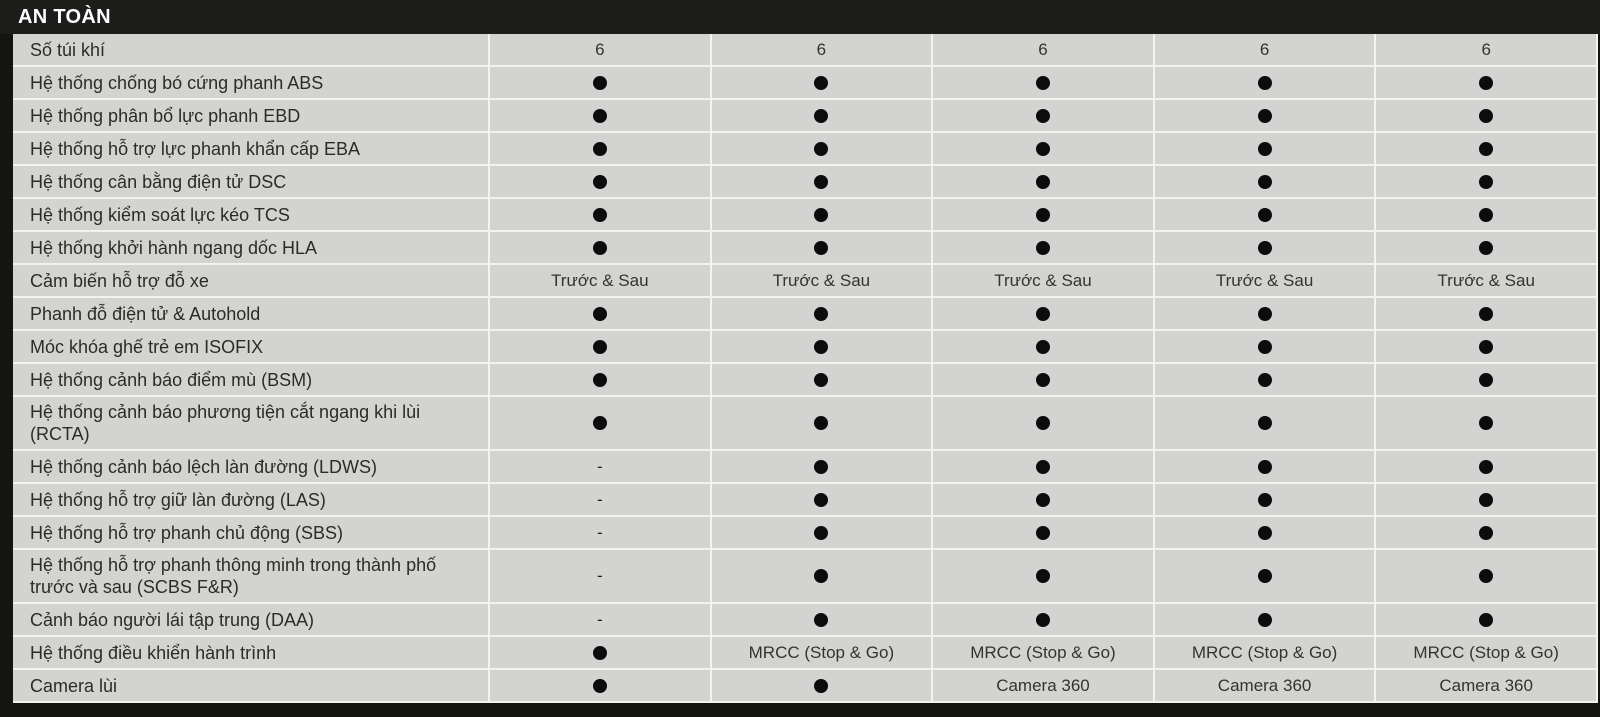 The image size is (1600, 717). I want to click on table-row: Camera lùi Camera 360 Camera 360 Camera 360, so click(805, 686).